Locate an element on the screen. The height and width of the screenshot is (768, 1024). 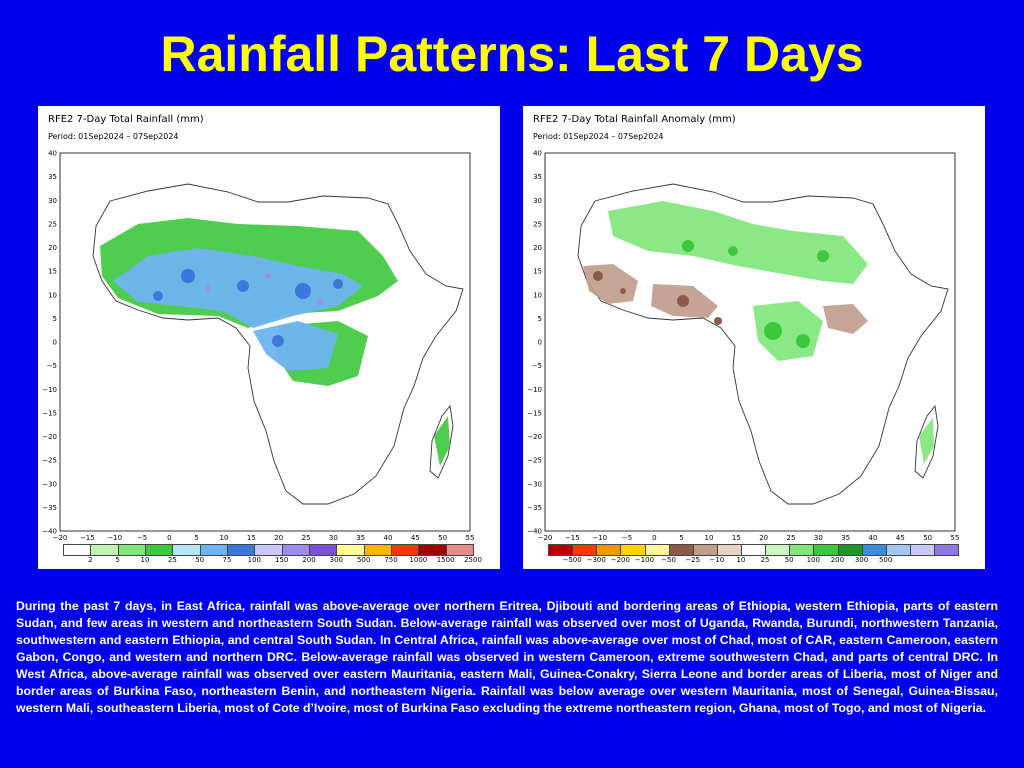
strong-below-average-areas is located at coordinates (657, 298).